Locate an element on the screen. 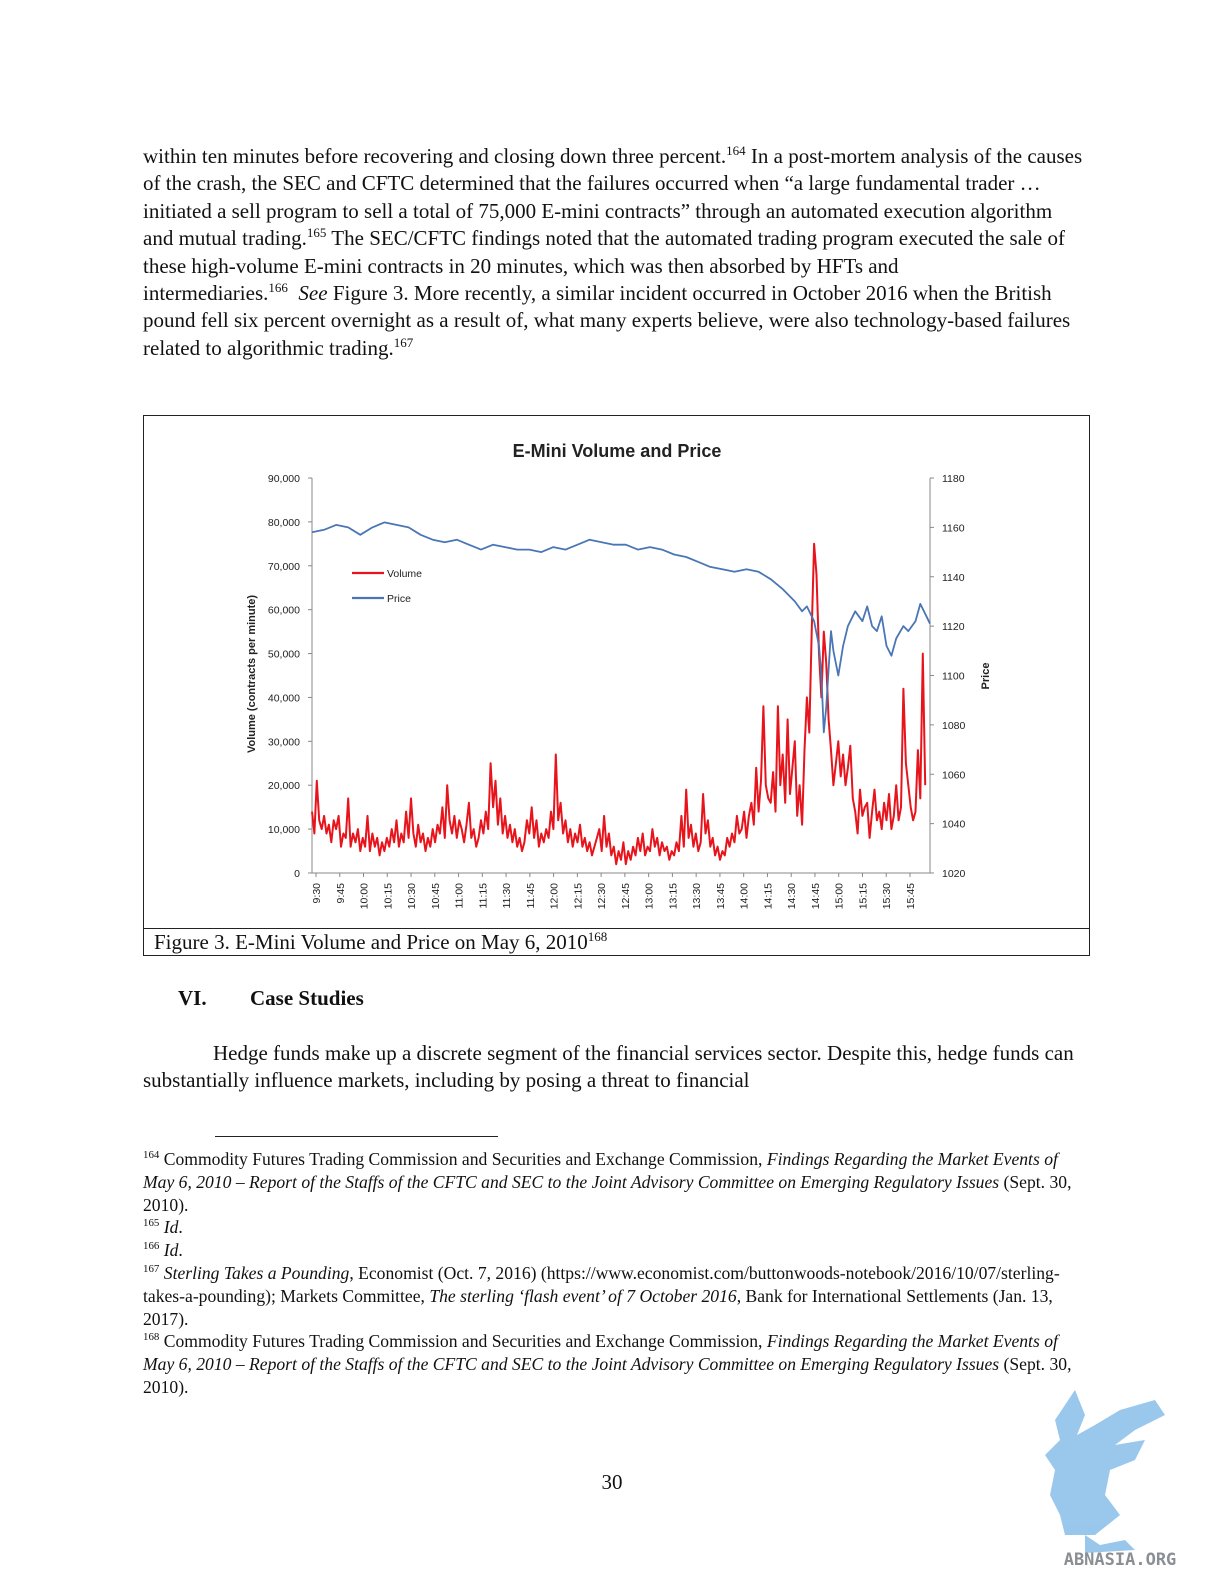 Image resolution: width=1224 pixels, height=1584 pixels. x-tick-label: 15:45 is located at coordinates (911, 896).